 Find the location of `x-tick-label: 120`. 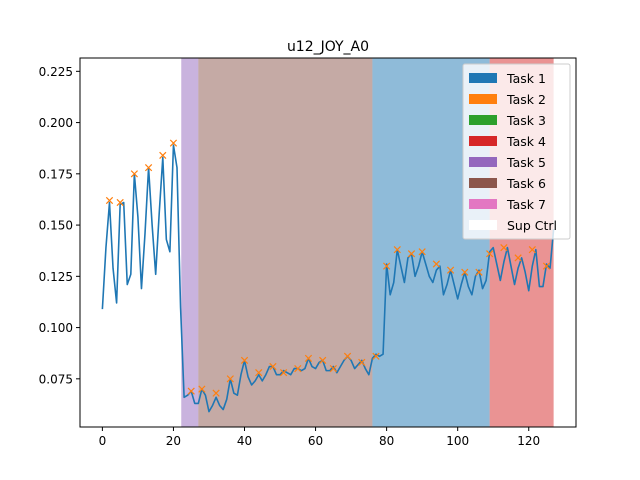

x-tick-label: 120 is located at coordinates (528, 441).